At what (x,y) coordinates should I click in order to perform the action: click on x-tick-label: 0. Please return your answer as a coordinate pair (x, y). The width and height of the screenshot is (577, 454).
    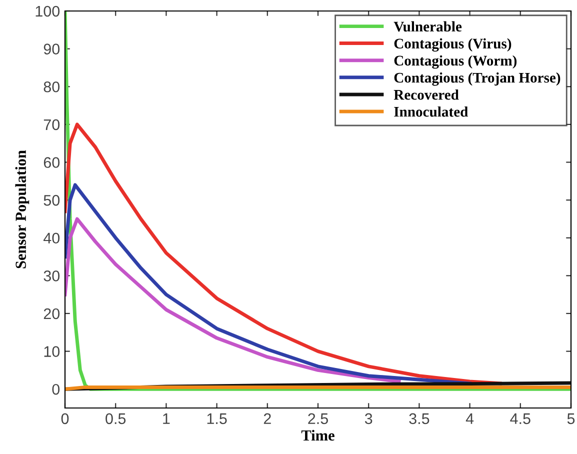
    Looking at the image, I should click on (65, 418).